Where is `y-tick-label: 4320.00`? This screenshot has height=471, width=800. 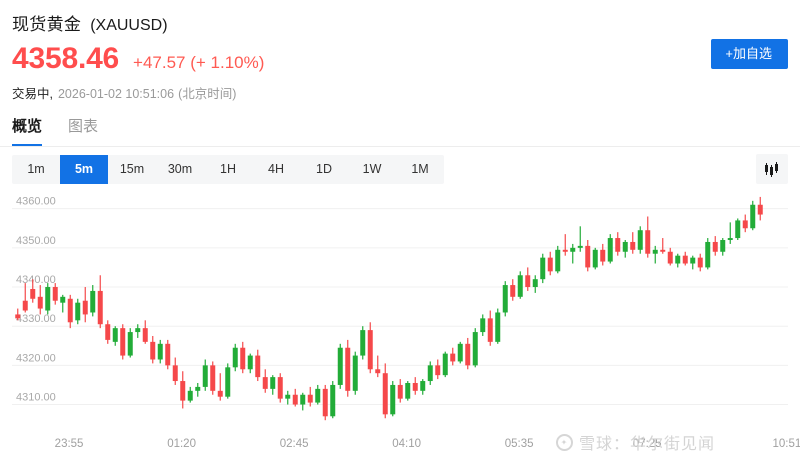 y-tick-label: 4320.00 is located at coordinates (36, 358).